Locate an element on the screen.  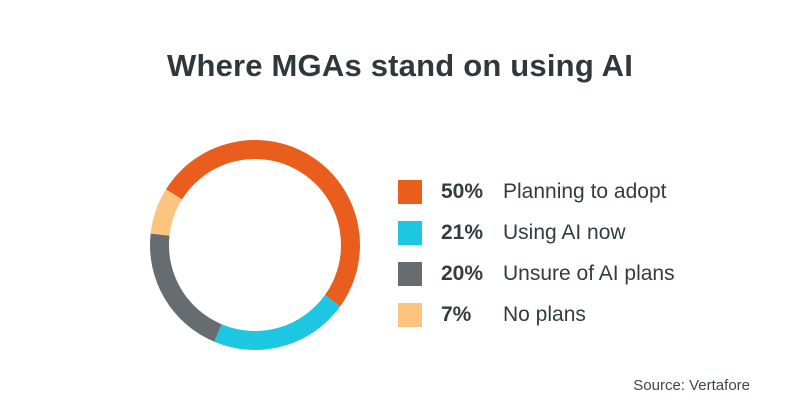
legend-item-planning-to-adopt: 50% Planning to adopt is located at coordinates (588, 191).